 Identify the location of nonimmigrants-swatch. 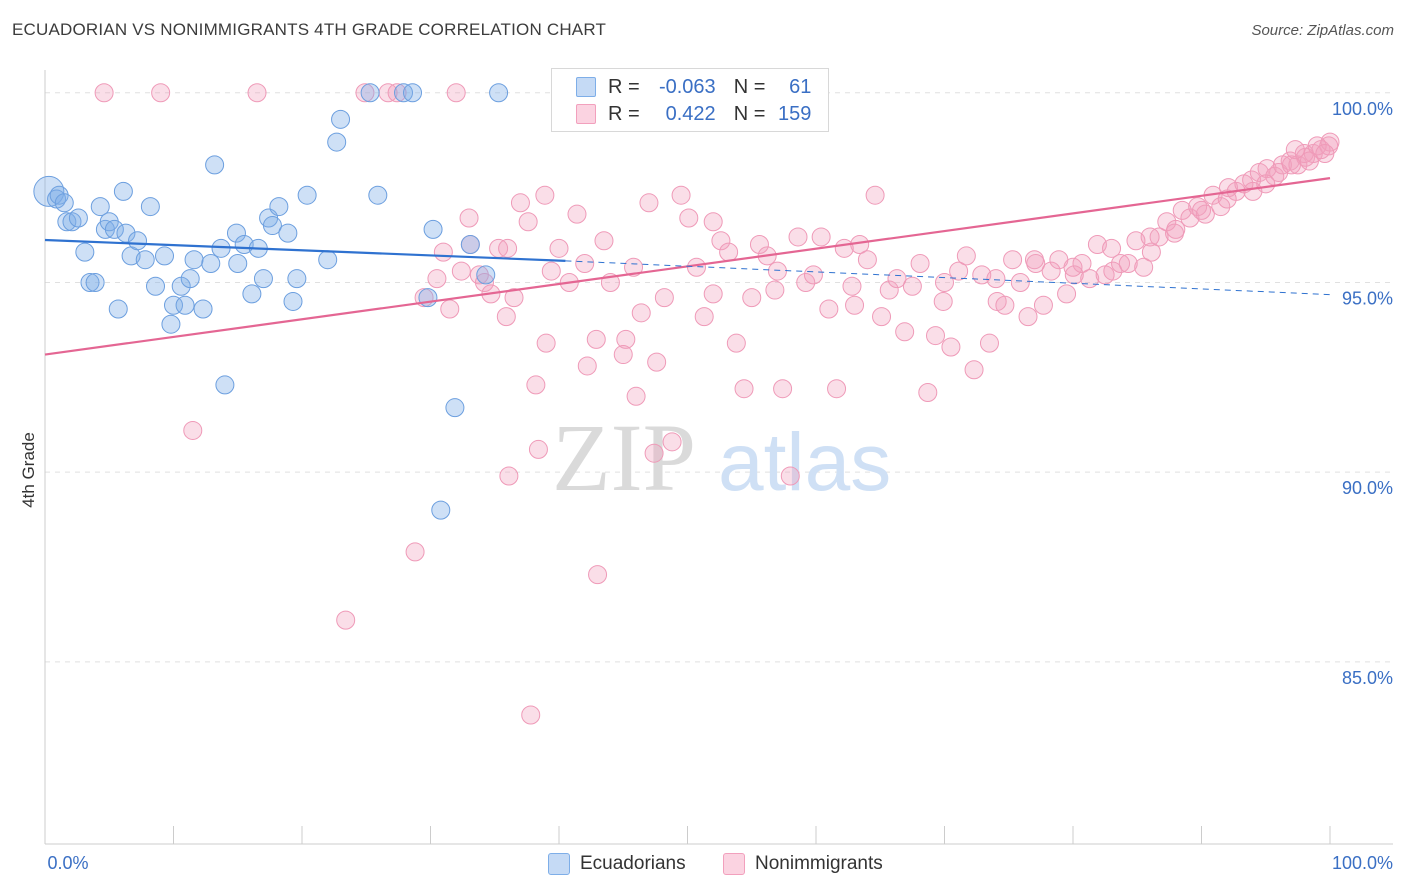
(586, 114).